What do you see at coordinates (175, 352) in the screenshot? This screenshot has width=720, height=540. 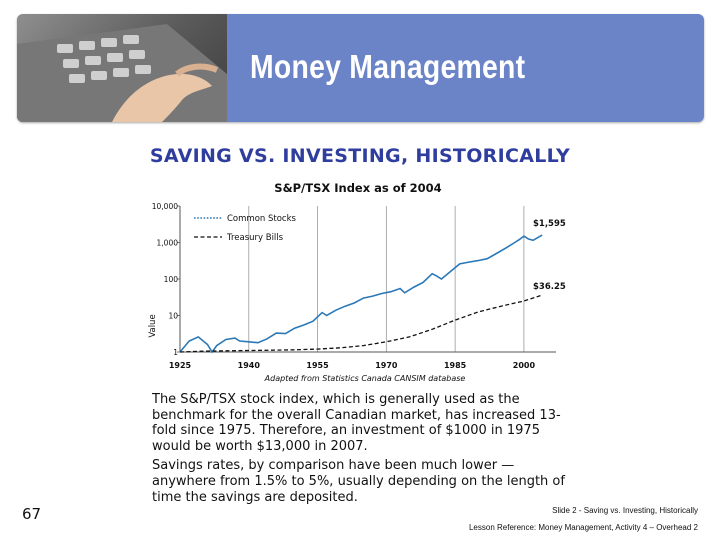 I see `y-tick-label: 1` at bounding box center [175, 352].